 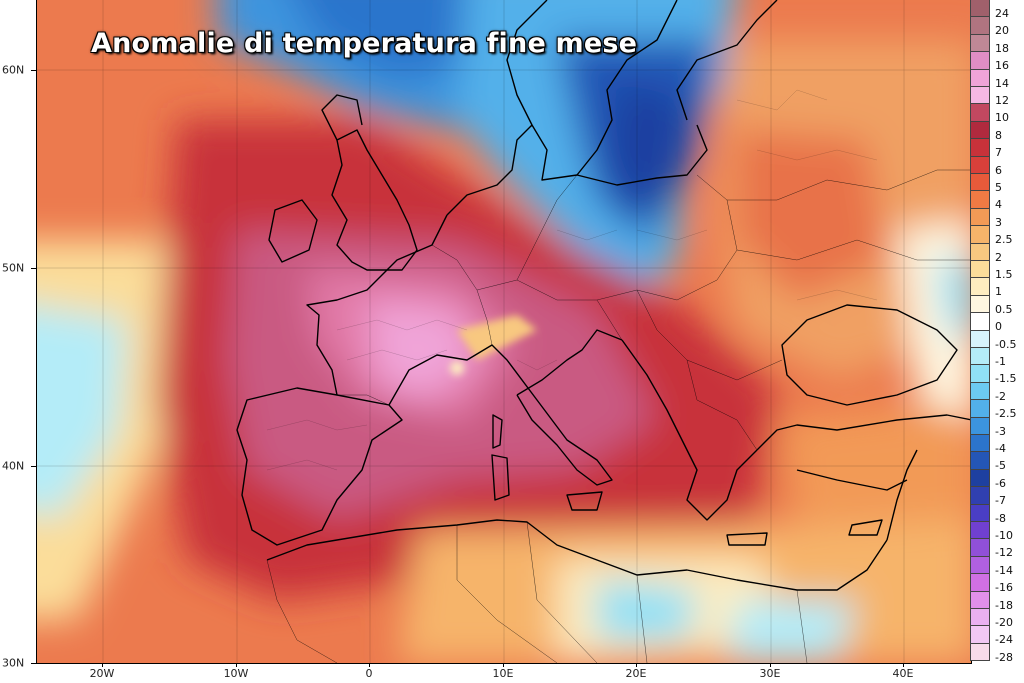 What do you see at coordinates (997, 322) in the screenshot?
I see `legend-row: 0` at bounding box center [997, 322].